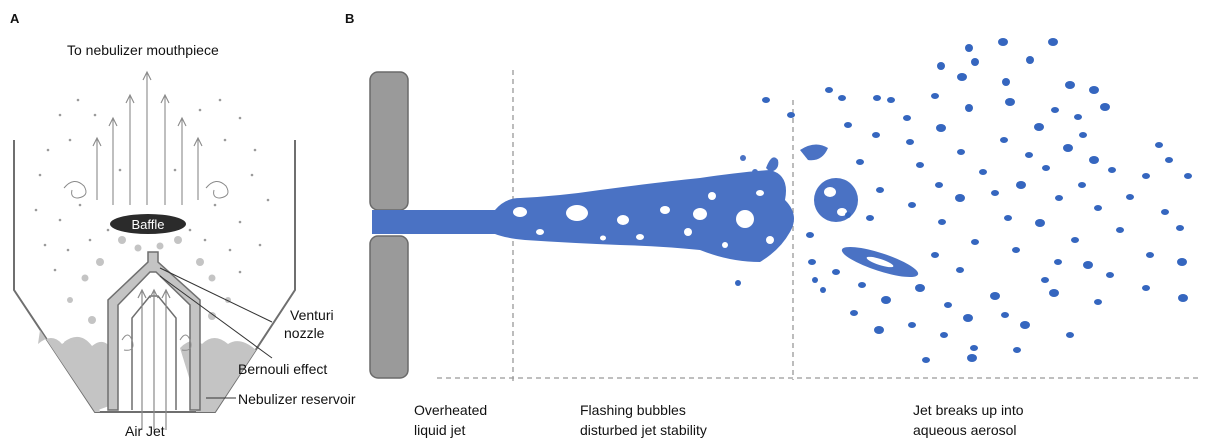 The height and width of the screenshot is (444, 1209). What do you see at coordinates (450, 410) in the screenshot?
I see `stage1-caption-line1: Overheated` at bounding box center [450, 410].